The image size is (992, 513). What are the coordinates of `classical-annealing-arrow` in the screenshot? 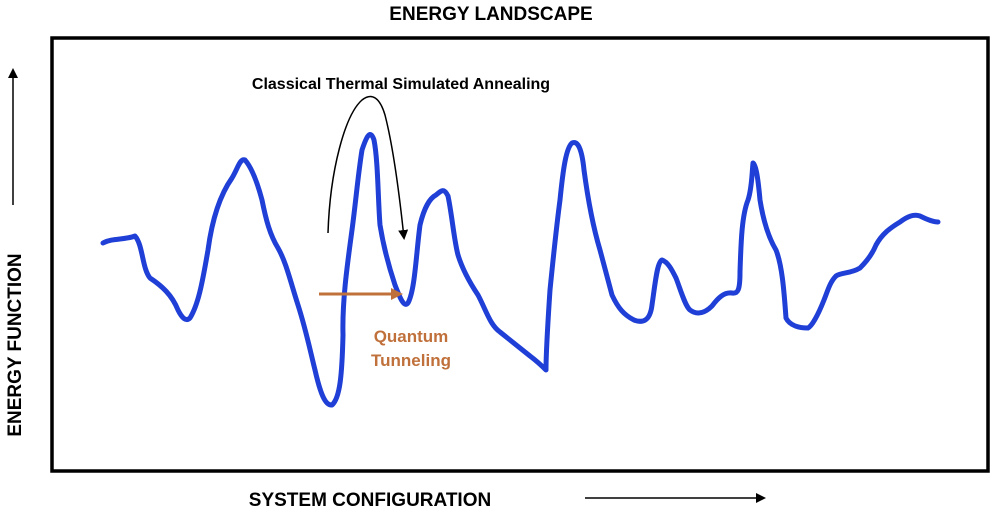 It's located at (368, 167).